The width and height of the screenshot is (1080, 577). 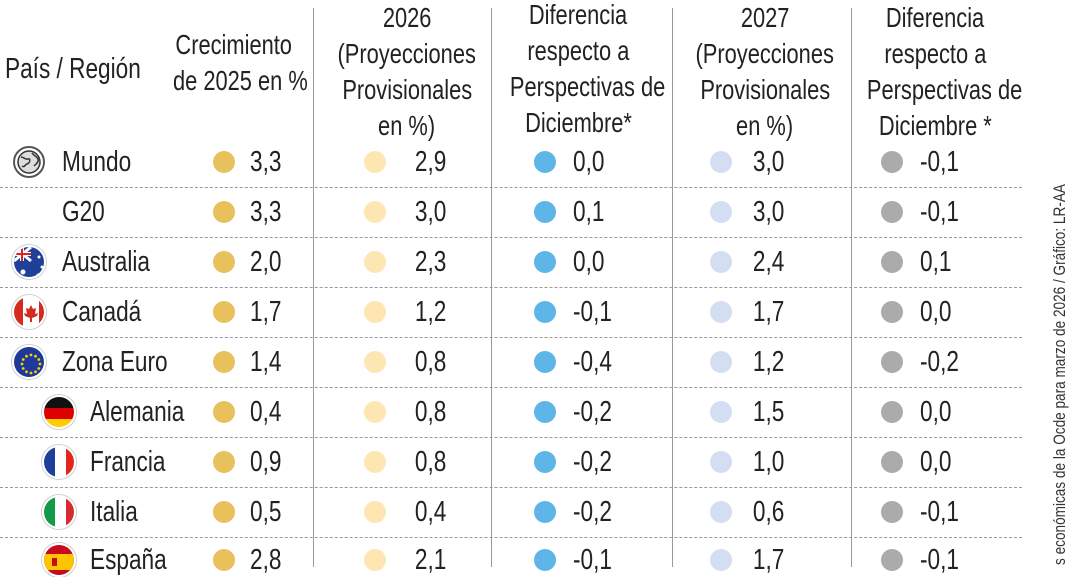 I want to click on value-cell: 2,4, so click(x=768, y=262).